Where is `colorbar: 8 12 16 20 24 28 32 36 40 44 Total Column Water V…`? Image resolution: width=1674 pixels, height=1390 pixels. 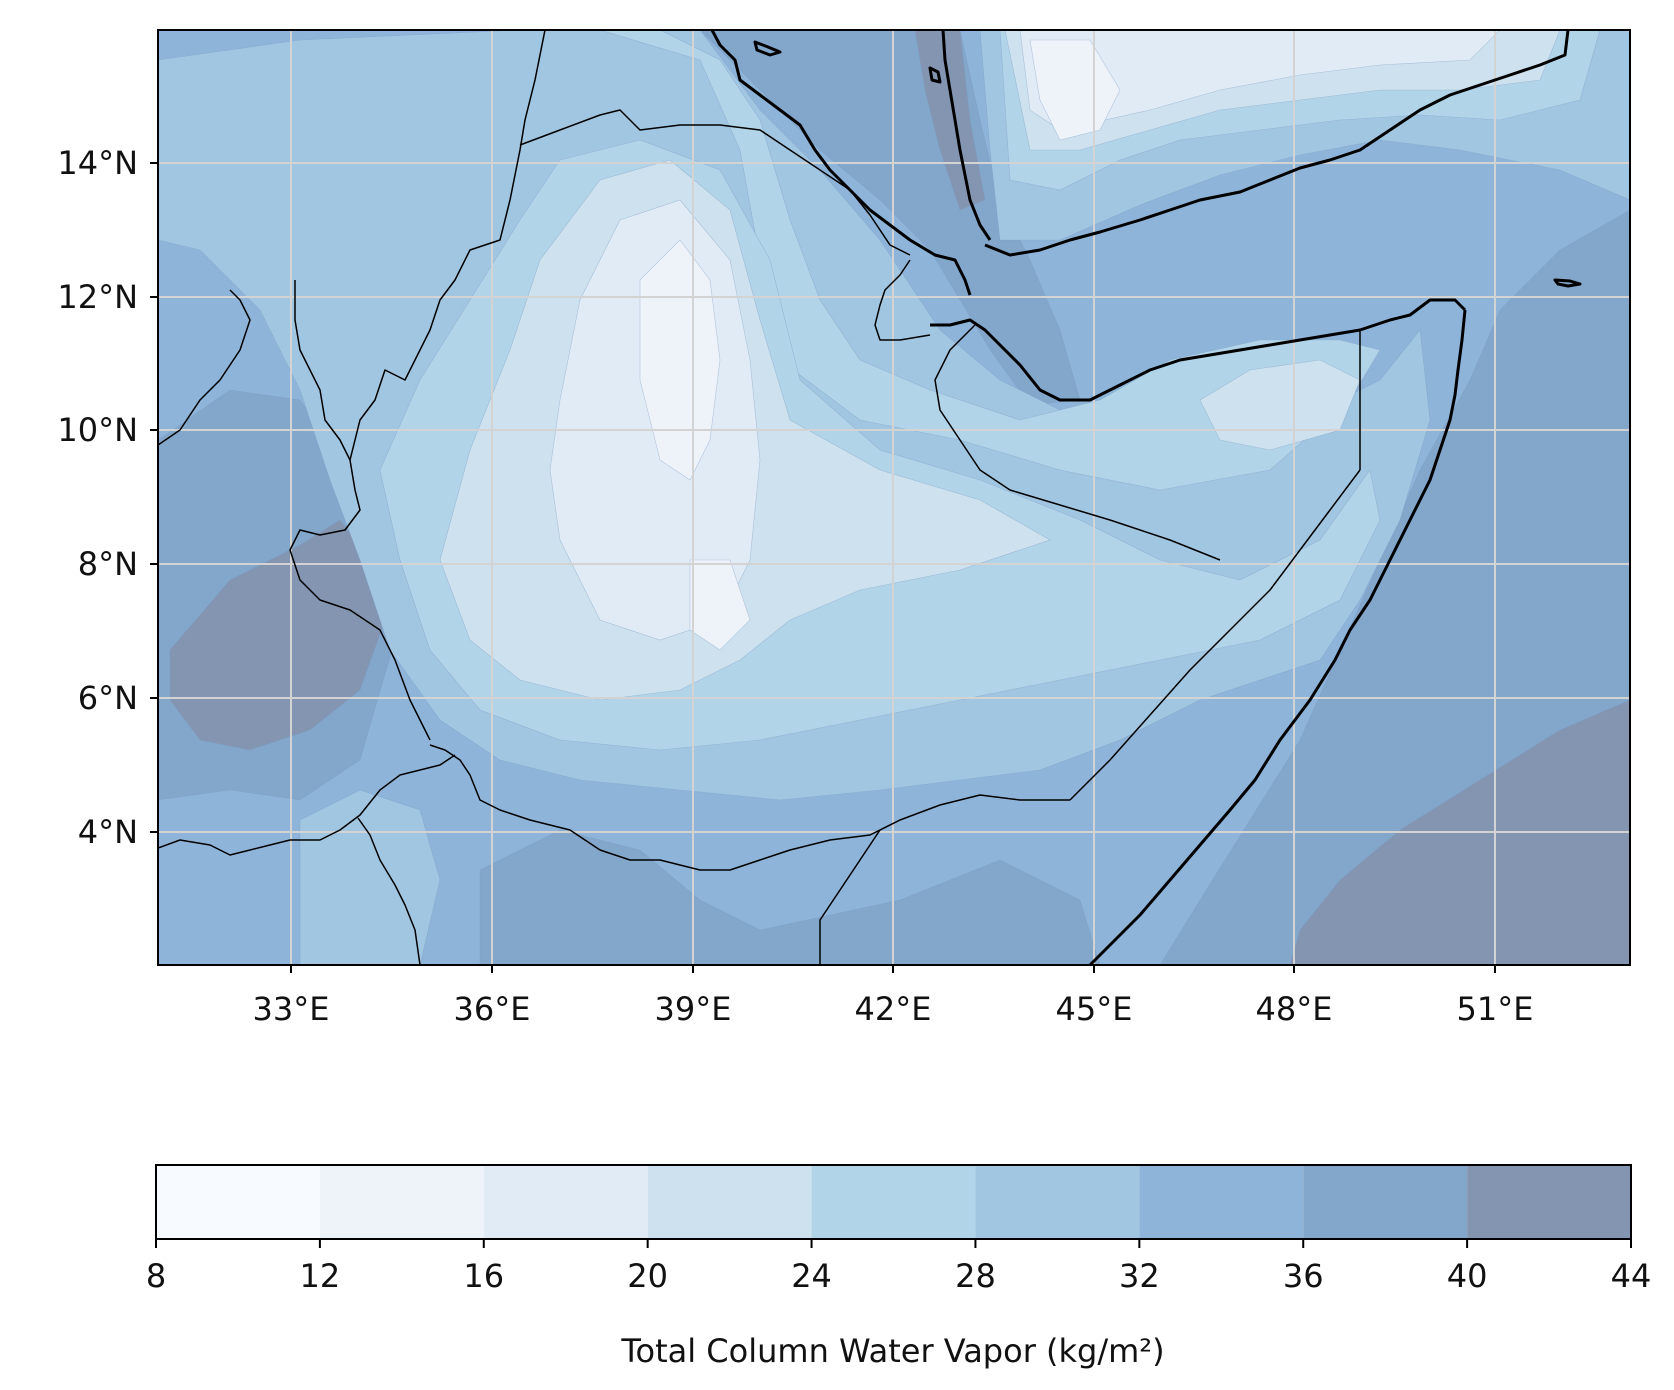
colorbar: 8 12 16 20 24 28 32 36 40 44 Total Column Water V… is located at coordinates (899, 1267).